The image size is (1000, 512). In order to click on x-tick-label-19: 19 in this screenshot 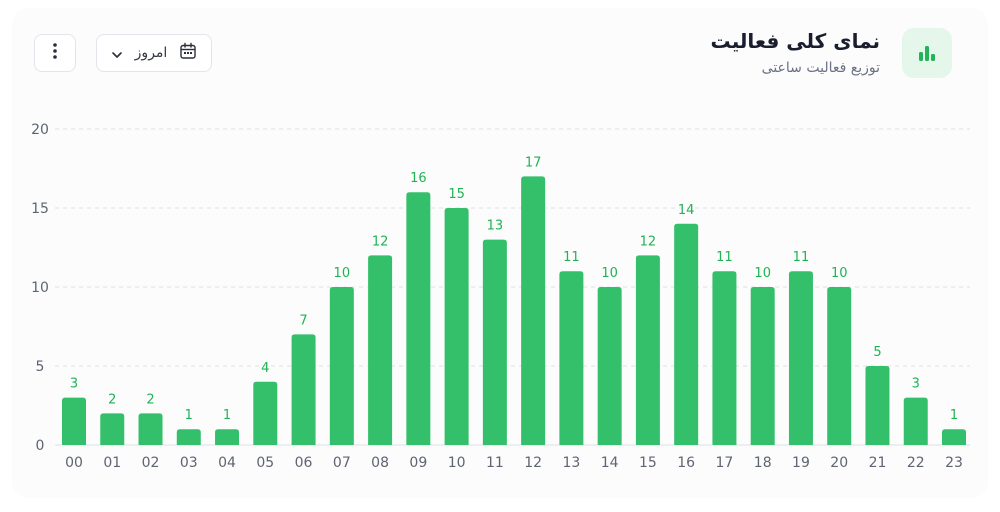, I will do `click(801, 463)`.